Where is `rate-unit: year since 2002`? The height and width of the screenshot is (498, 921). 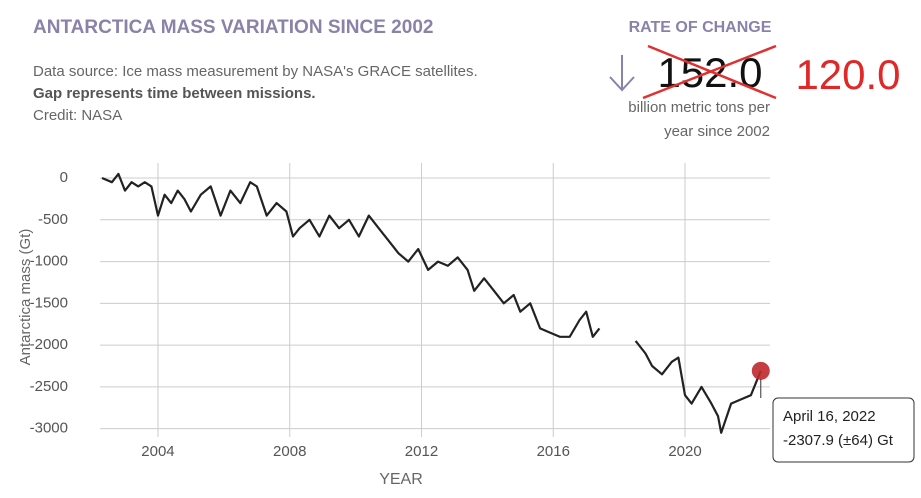 rate-unit: year since 2002 is located at coordinates (717, 131).